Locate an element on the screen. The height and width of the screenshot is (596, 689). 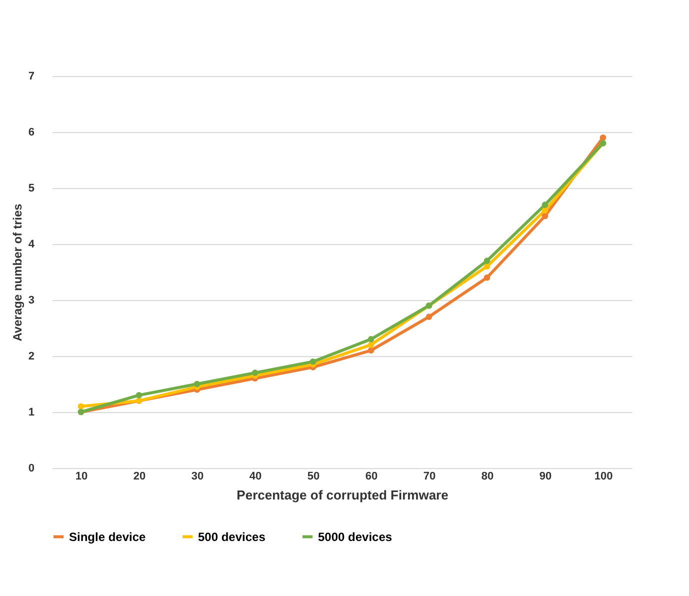
legend-label: 5000 devices is located at coordinates (355, 537).